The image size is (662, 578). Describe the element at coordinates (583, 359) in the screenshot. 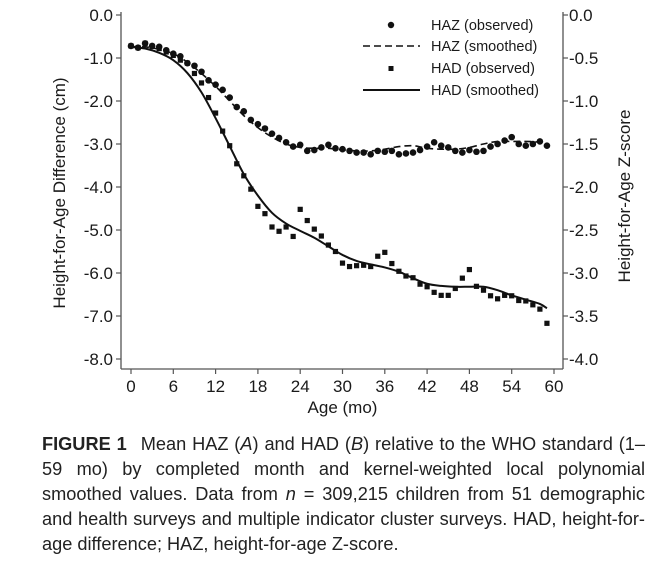

I see `right-y-tick-label: -4.0` at that location.